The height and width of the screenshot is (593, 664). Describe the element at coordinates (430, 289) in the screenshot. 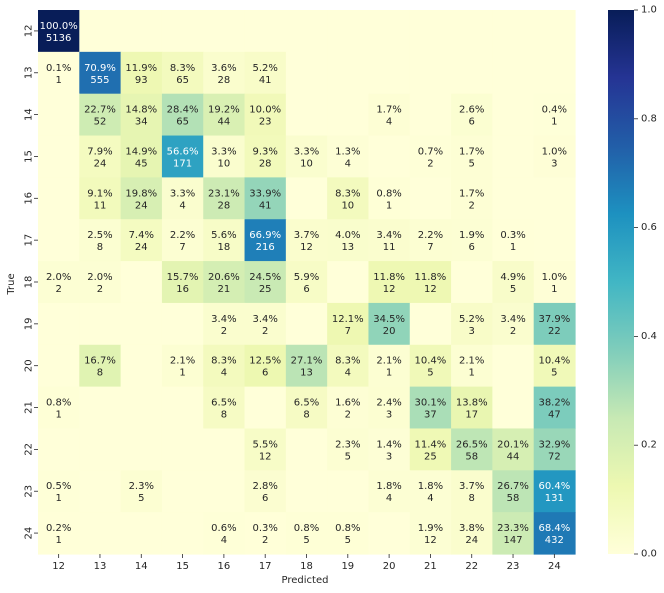

I see `cell-count-label: 12` at that location.